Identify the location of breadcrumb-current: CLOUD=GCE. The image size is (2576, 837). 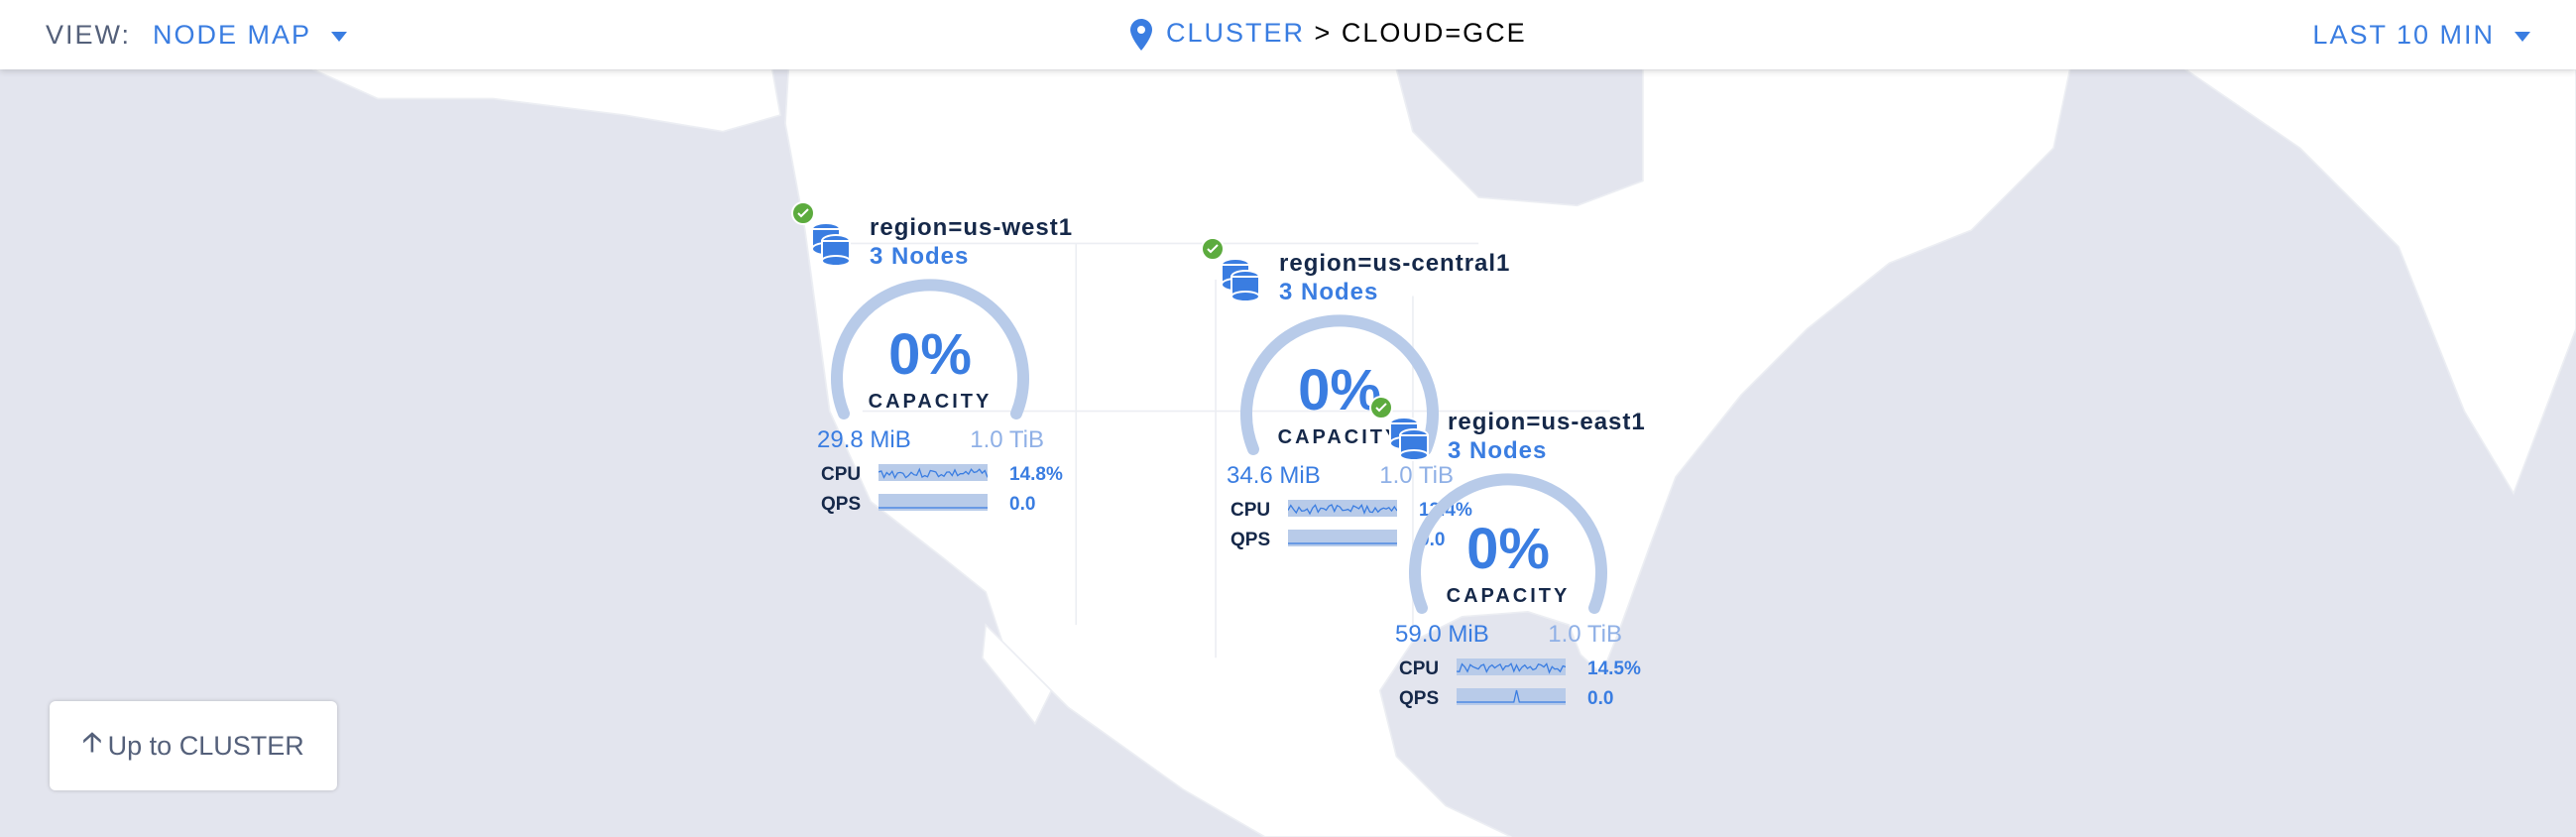
(1434, 33).